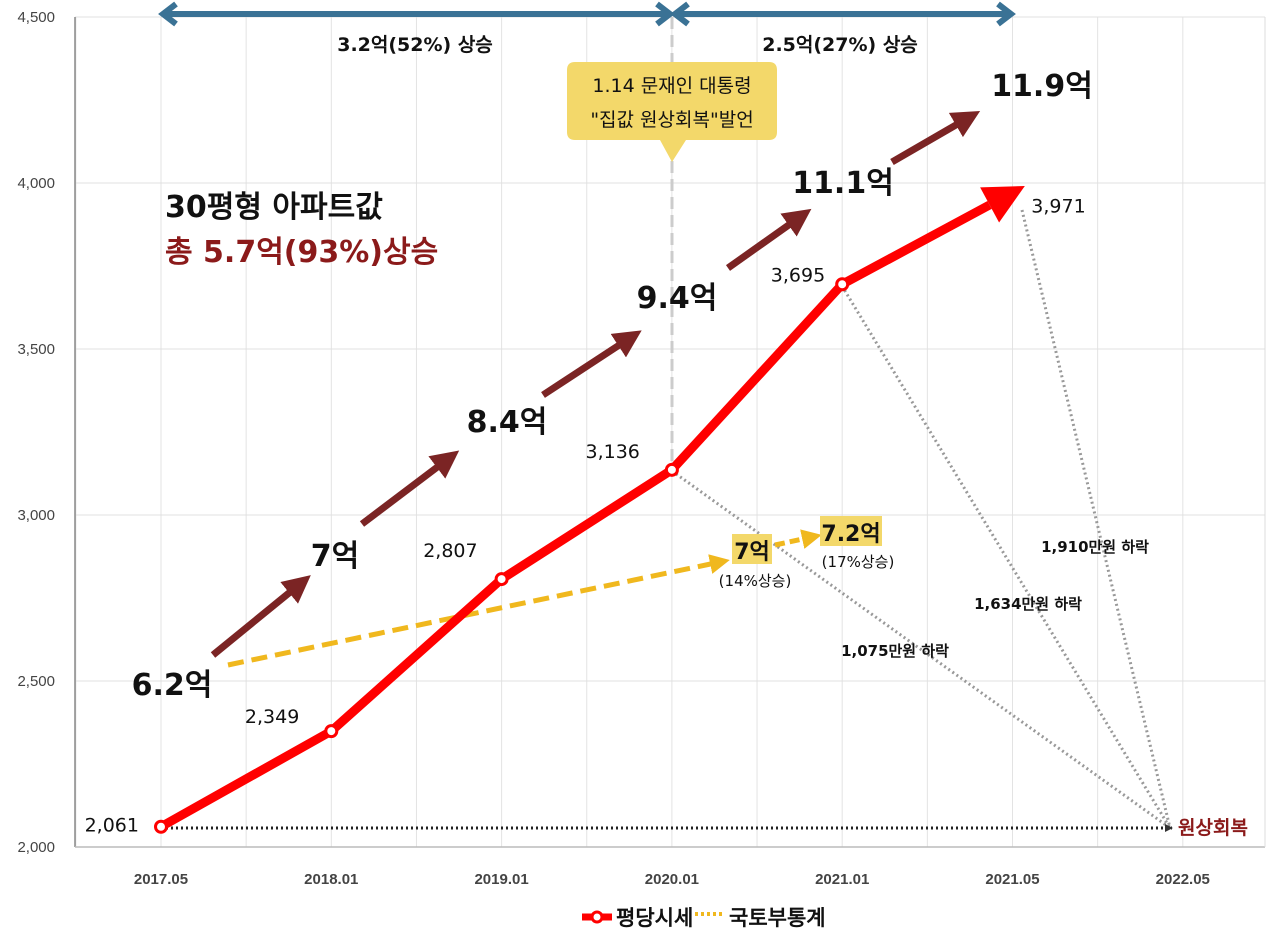 Image resolution: width=1280 pixels, height=938 pixels. Describe the element at coordinates (671, 86) in the screenshot. I see `callout-line-1: 1.14 문재인 대통령` at that location.